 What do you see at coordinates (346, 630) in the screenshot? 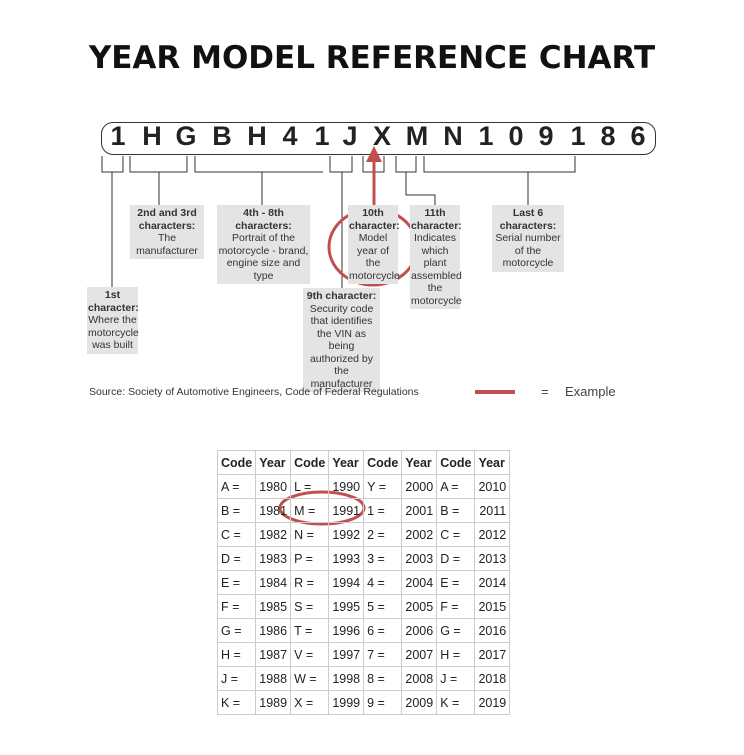
I see `year-cell: 1996` at bounding box center [346, 630].